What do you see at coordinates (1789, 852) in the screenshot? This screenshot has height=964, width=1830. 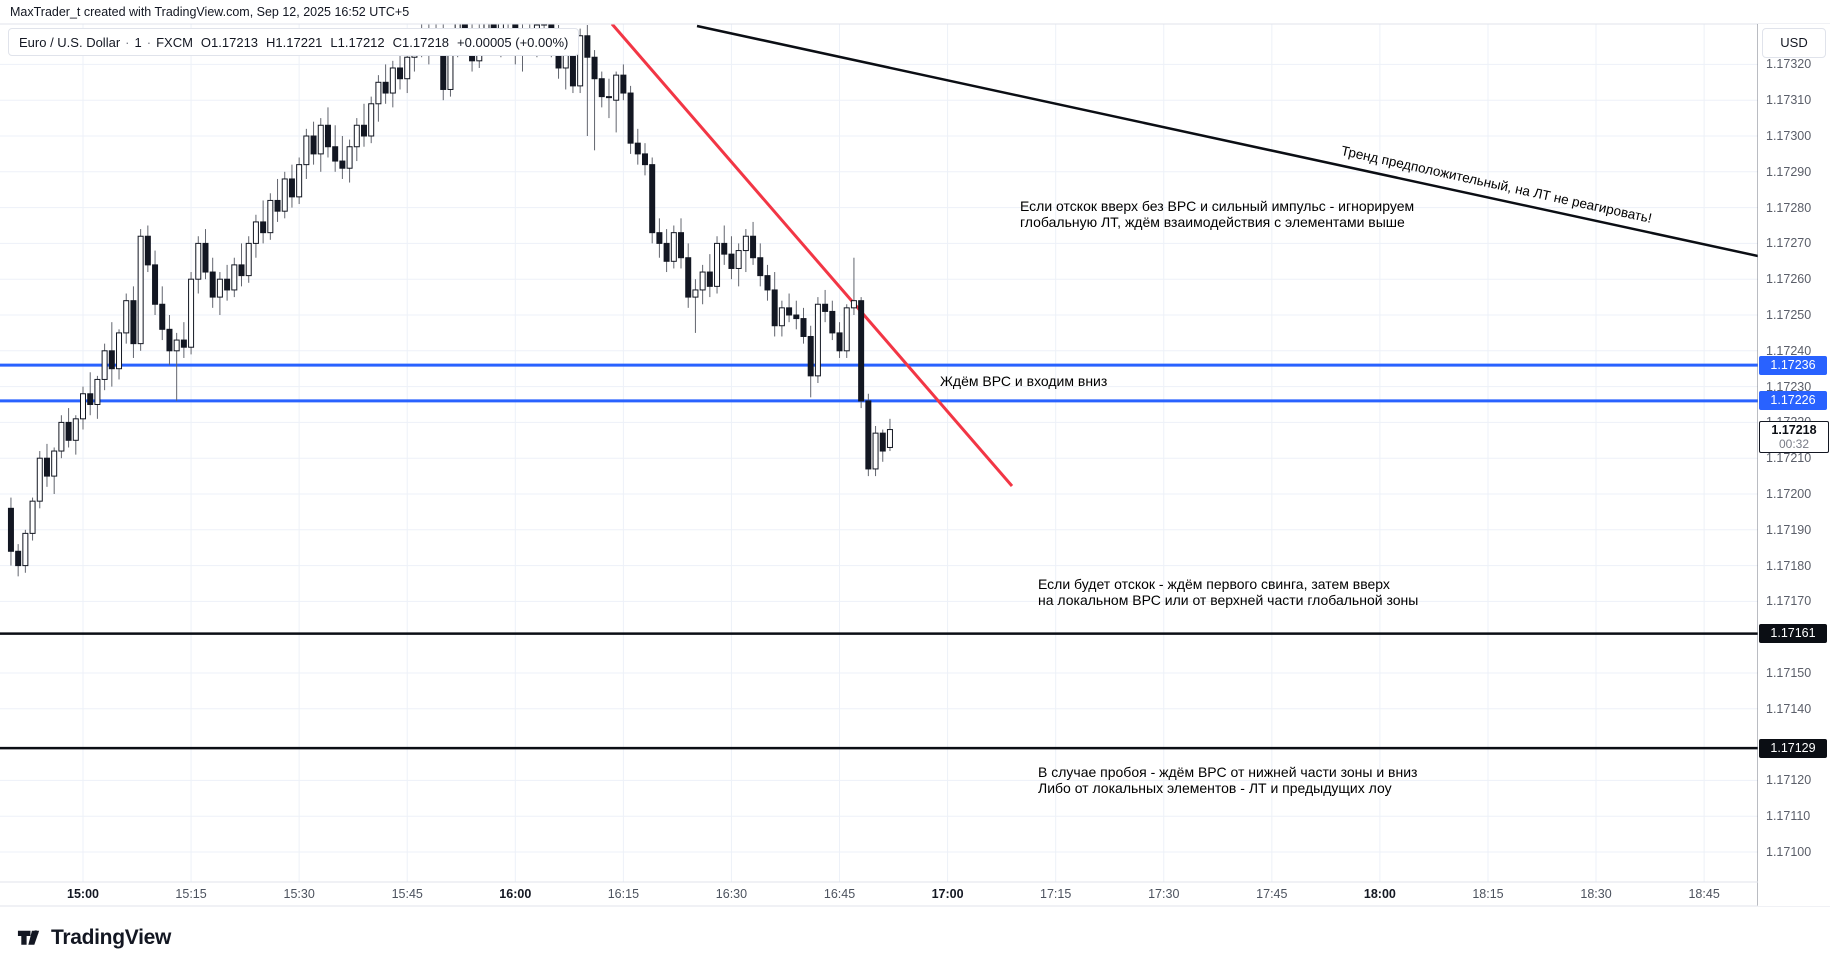 I see `price-axis-label: 1.17100` at bounding box center [1789, 852].